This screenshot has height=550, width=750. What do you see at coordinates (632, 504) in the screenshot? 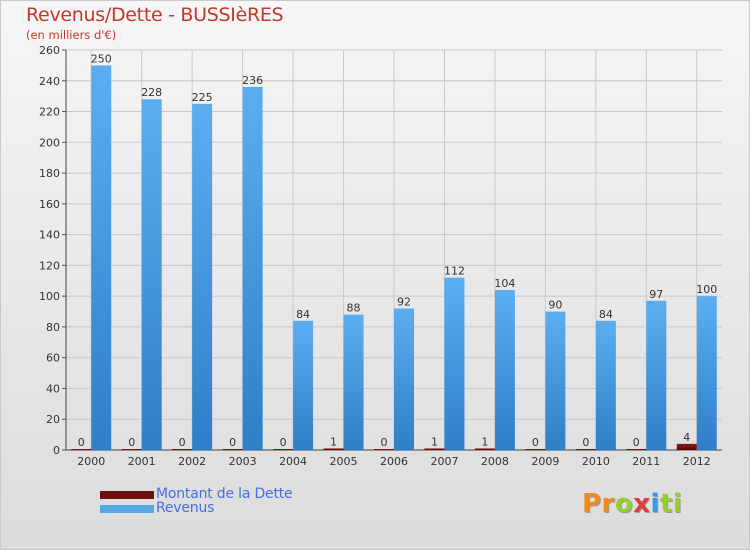
I see `proxiti-logo: Proxiti` at bounding box center [632, 504].